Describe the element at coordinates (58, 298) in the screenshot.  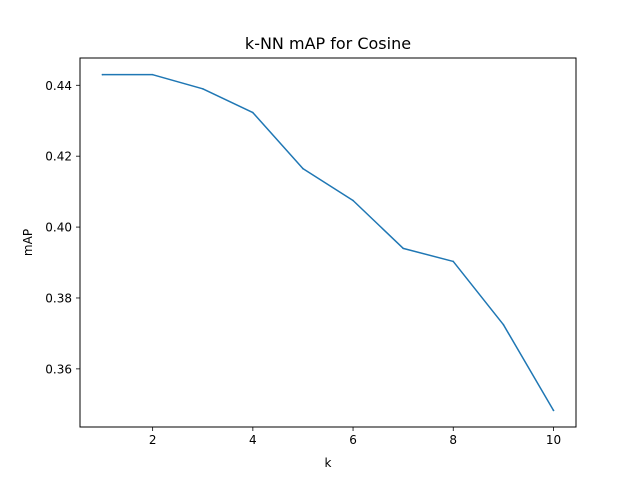
I see `y-tick-label: 0.38` at that location.